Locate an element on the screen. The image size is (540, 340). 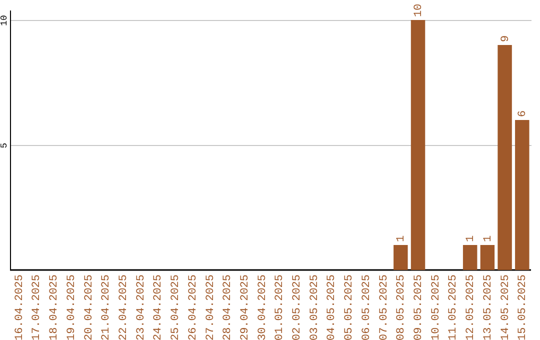
data-label: 9 is located at coordinates (506, 38).